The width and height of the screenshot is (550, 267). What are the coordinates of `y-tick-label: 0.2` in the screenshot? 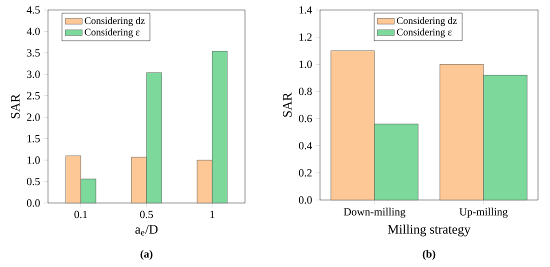 It's located at (305, 173).